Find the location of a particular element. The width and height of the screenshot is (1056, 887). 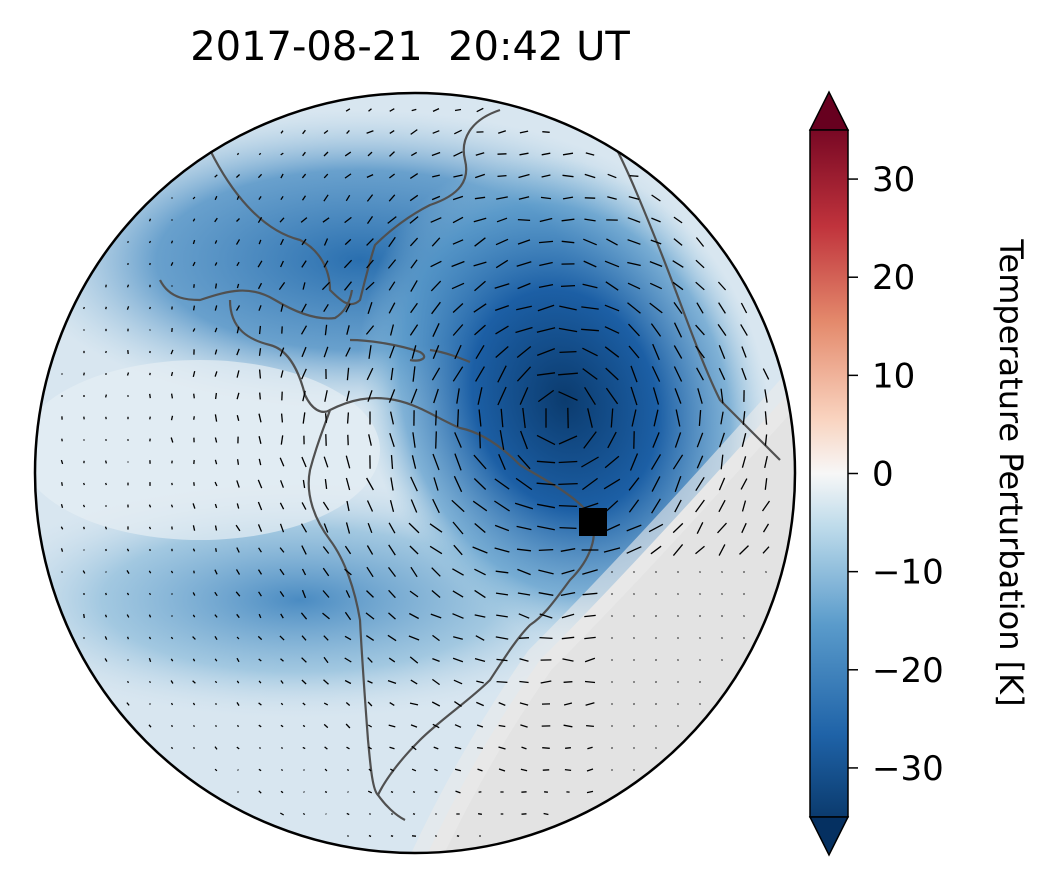

colorbar-tick-label: 20 is located at coordinates (893, 278).